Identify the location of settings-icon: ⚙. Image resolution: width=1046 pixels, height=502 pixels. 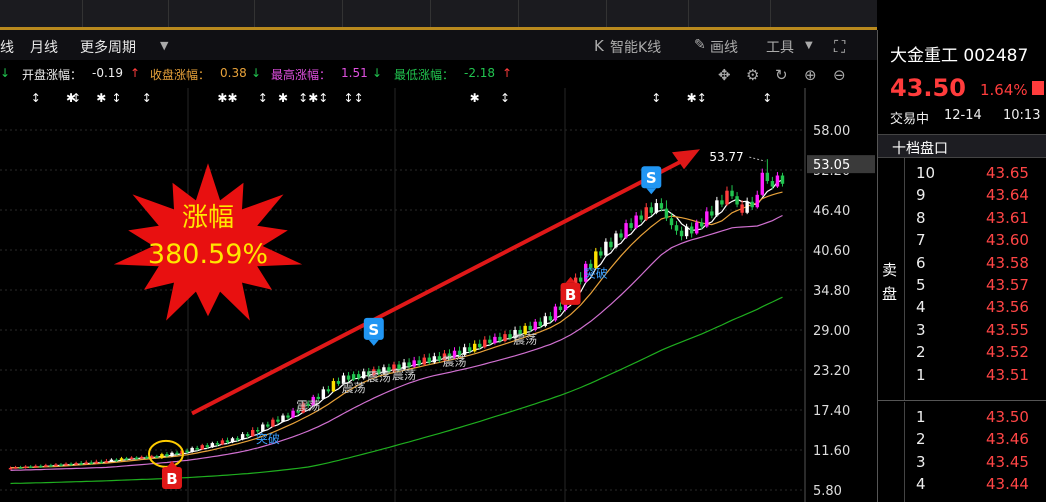
(753, 75).